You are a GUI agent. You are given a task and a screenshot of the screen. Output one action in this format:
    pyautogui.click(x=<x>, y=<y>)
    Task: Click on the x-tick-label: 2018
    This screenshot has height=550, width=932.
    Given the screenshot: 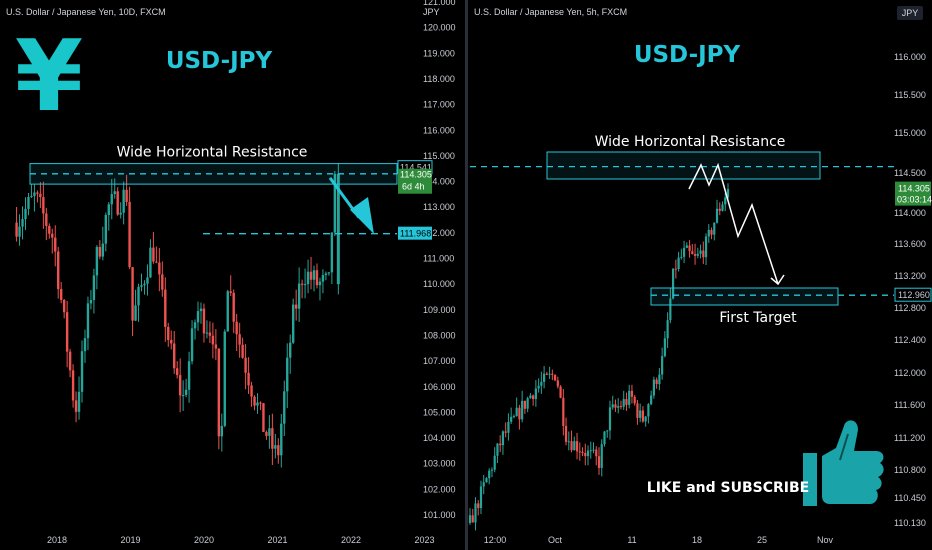 What is the action you would take?
    pyautogui.click(x=57, y=540)
    